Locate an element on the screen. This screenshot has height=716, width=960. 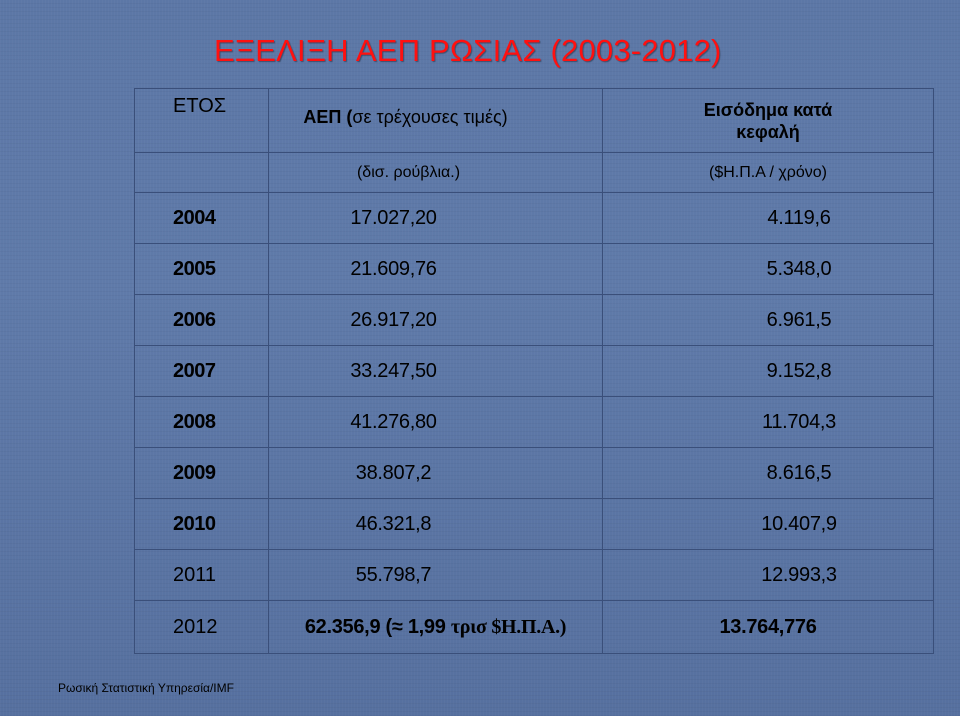
table-row: 2010 46.321,8 10.407,9 is located at coordinates (534, 524).